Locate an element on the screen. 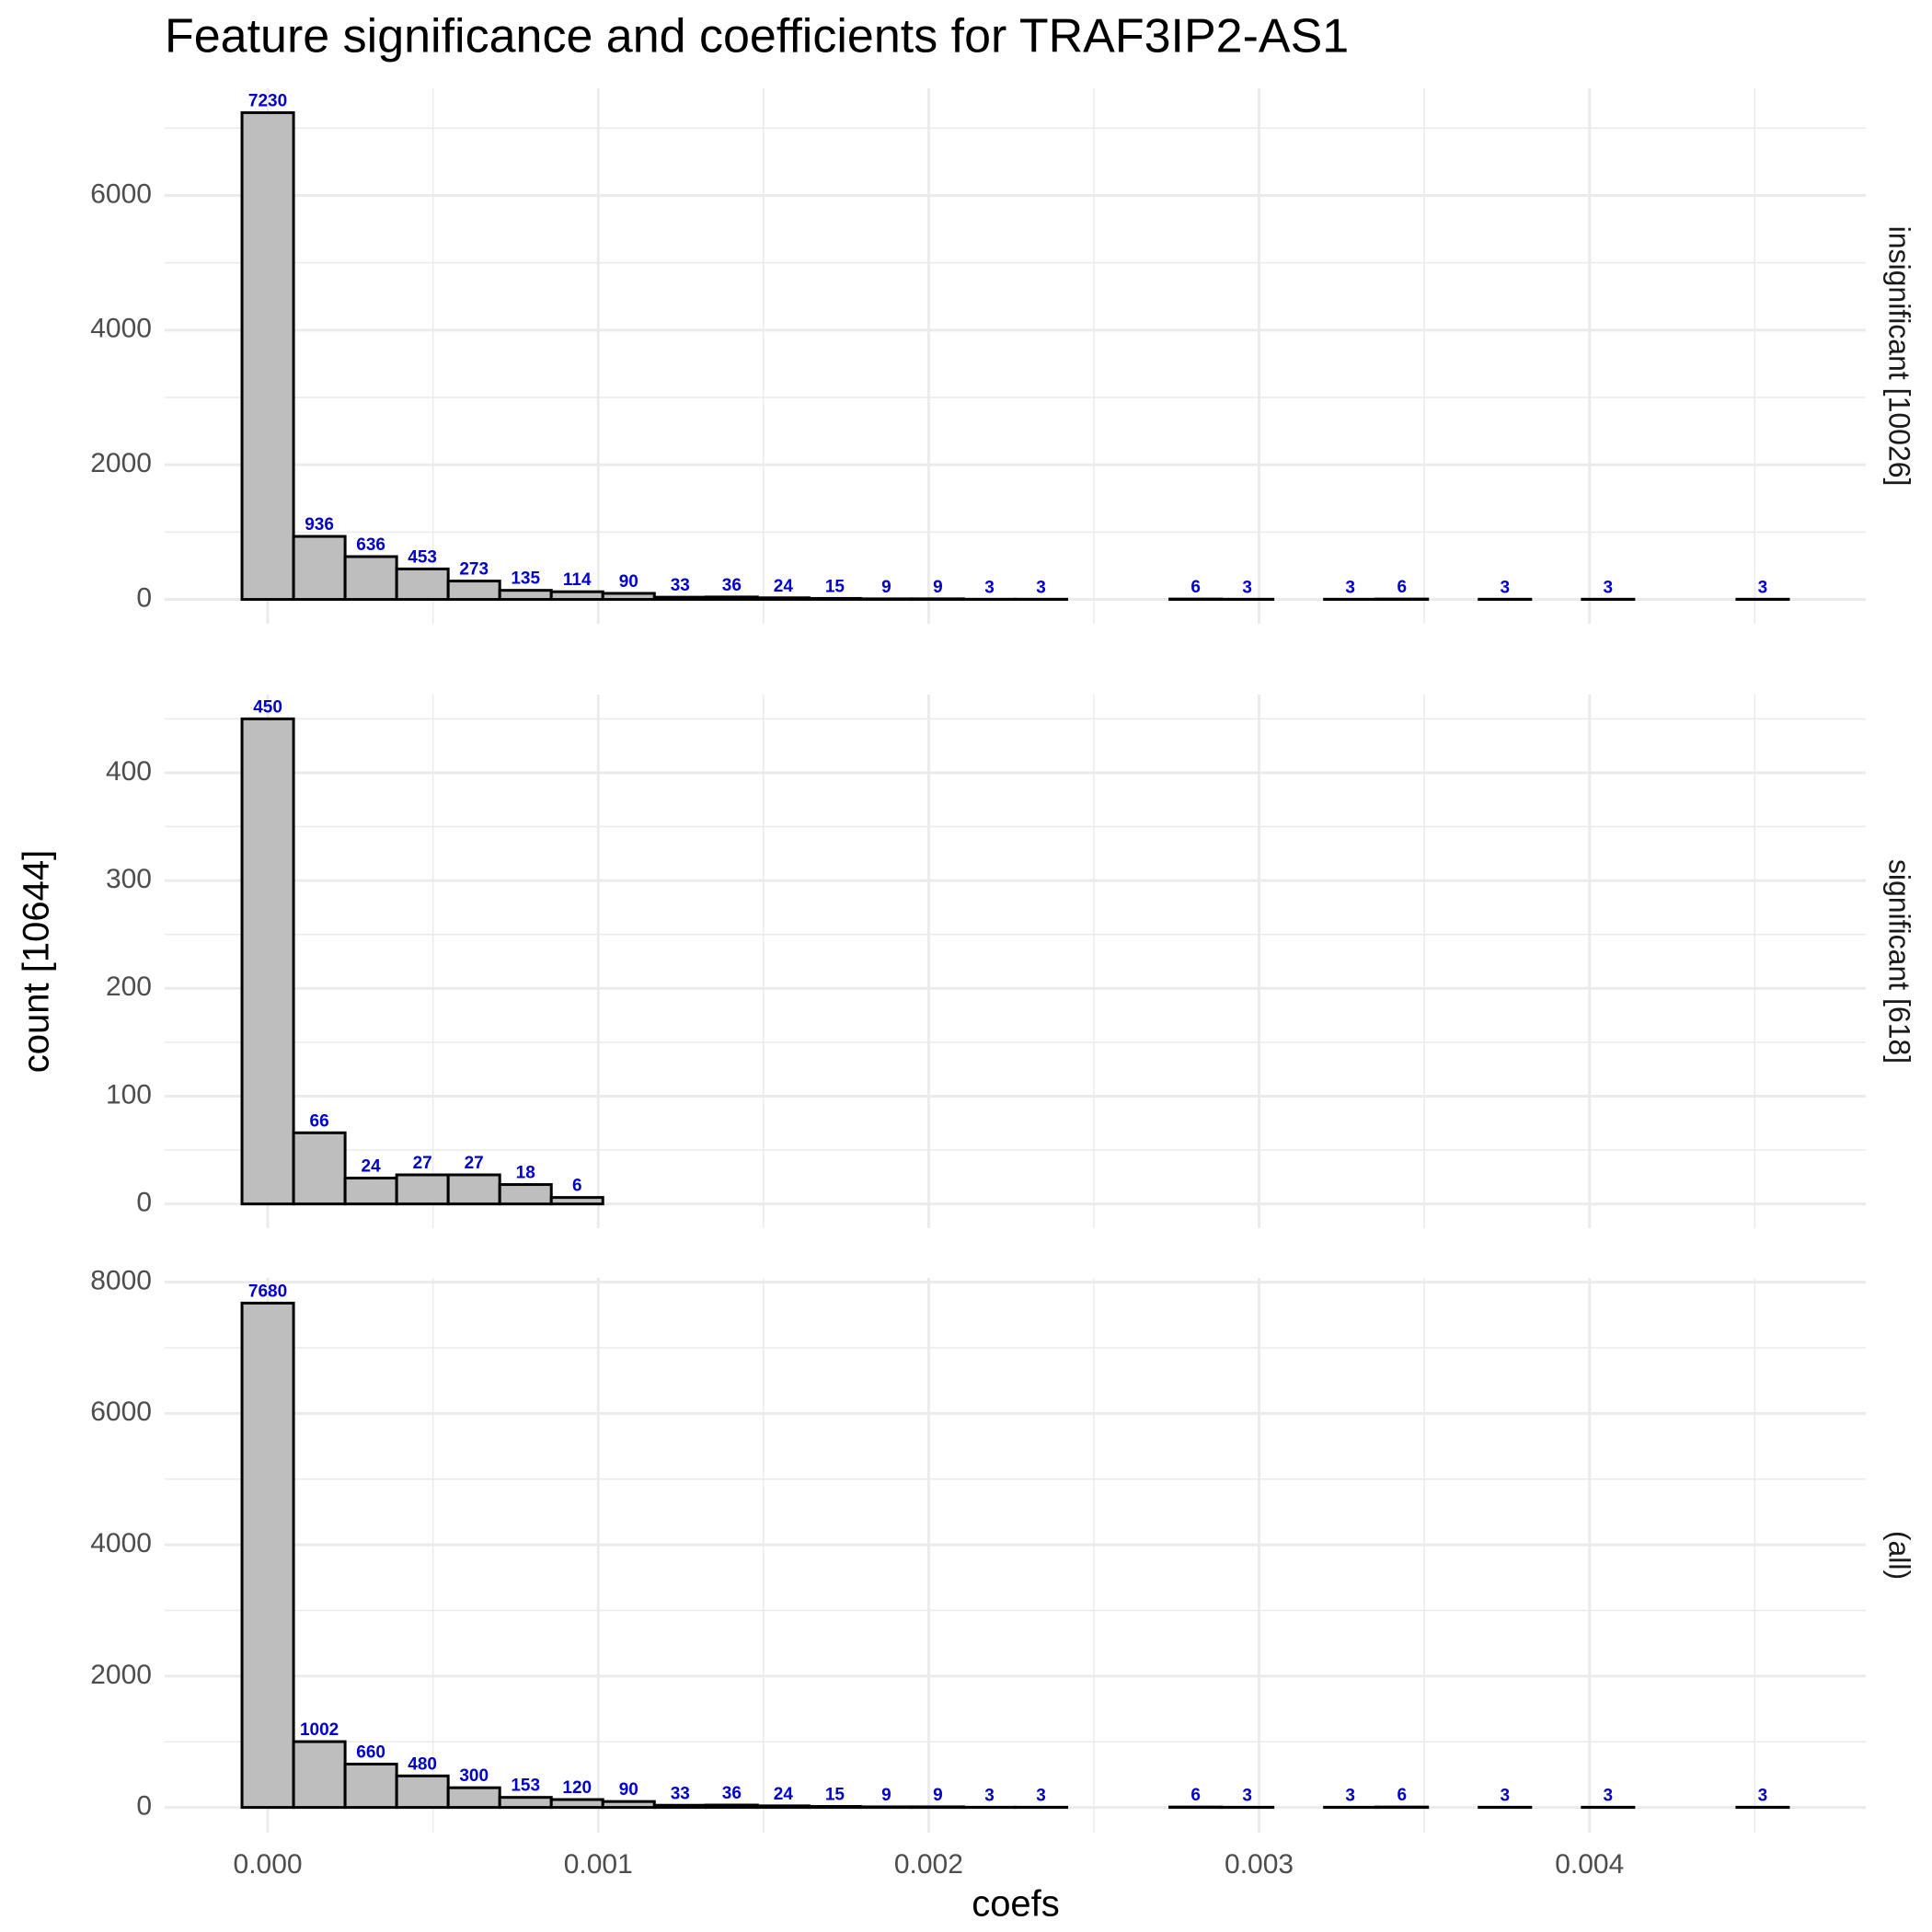  y-tick-label: 6000 is located at coordinates (121, 193).